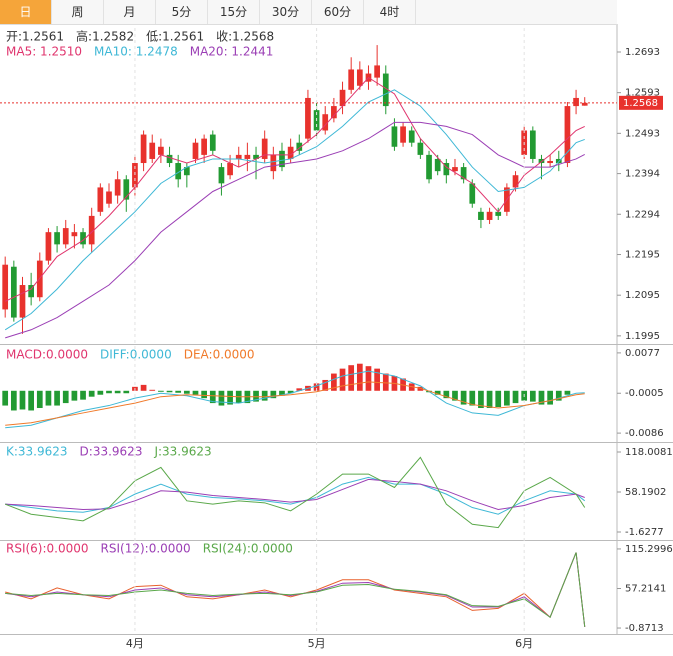  I want to click on tab: 30分, so click(286, 12).